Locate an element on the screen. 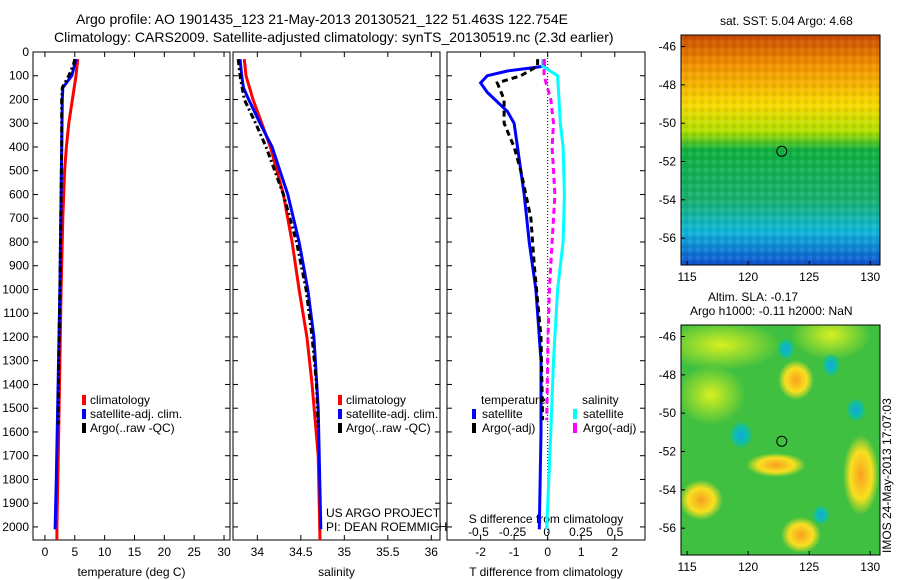 This screenshot has height=580, width=900. sla-map-axes: 115 120 125 130 -46 -48 -50 -52 -54 -56 is located at coordinates (770, 452).